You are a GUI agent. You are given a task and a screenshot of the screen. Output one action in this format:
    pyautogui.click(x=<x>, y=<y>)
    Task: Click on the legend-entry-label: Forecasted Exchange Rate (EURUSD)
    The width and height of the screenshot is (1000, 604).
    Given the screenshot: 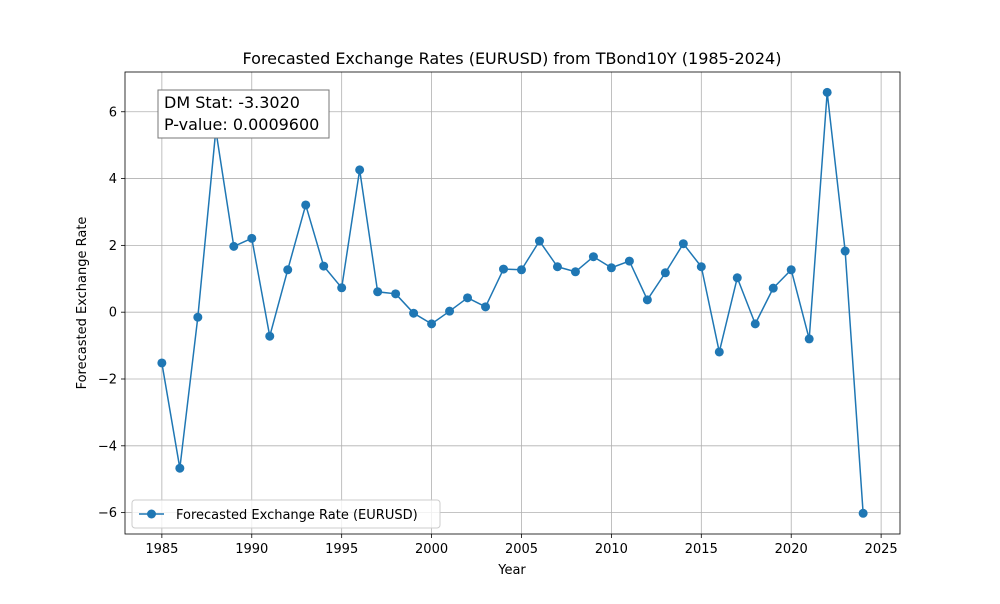 What is the action you would take?
    pyautogui.click(x=297, y=515)
    